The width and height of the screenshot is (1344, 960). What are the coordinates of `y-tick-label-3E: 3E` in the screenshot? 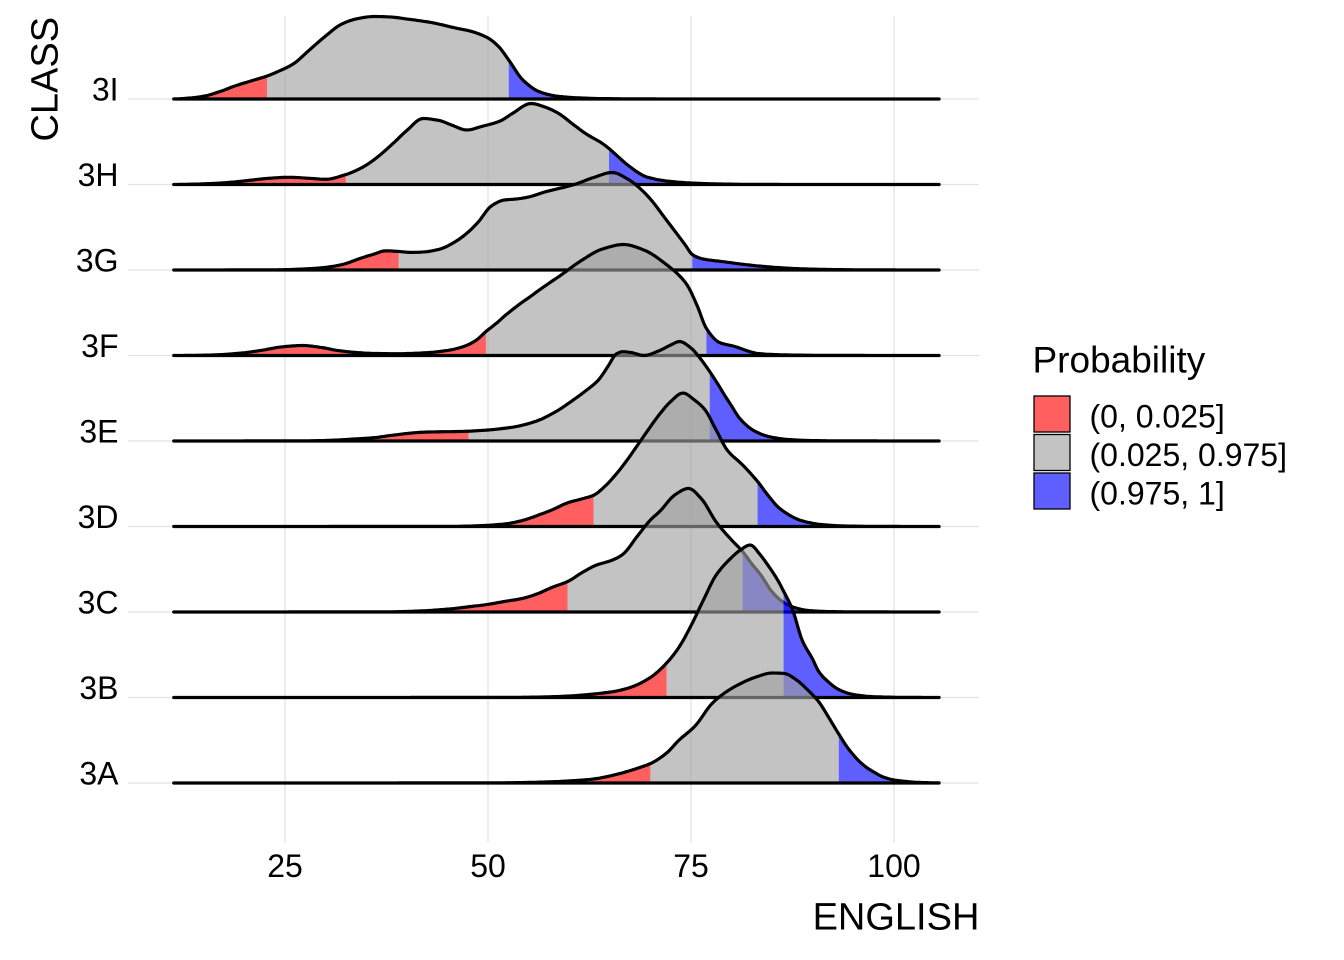 It's located at (98, 431).